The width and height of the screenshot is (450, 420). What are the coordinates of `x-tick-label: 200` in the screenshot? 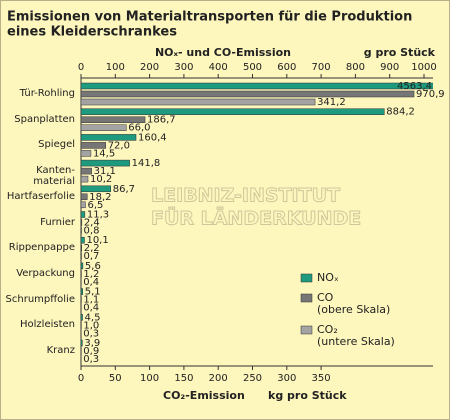 It's located at (149, 67).